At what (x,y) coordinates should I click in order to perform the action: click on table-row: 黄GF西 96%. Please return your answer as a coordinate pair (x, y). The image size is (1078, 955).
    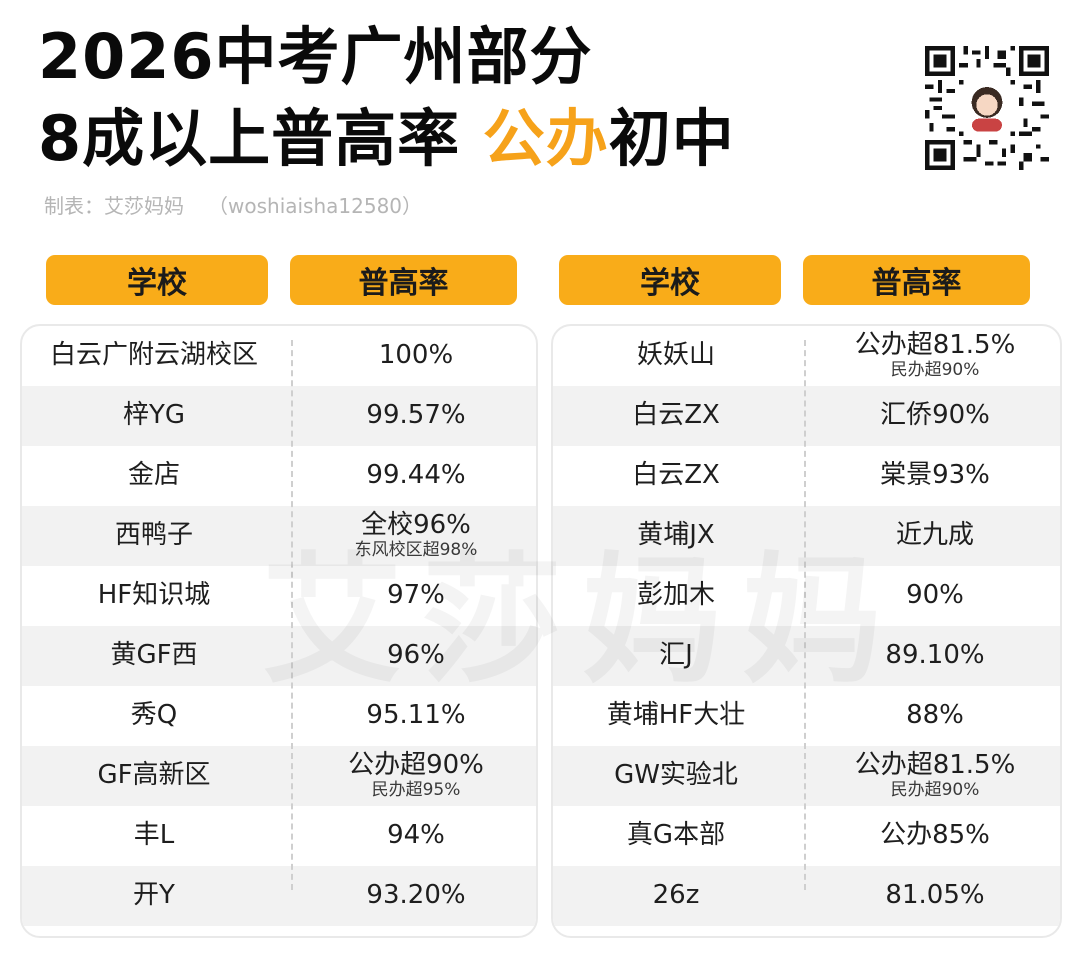
    Looking at the image, I should click on (279, 656).